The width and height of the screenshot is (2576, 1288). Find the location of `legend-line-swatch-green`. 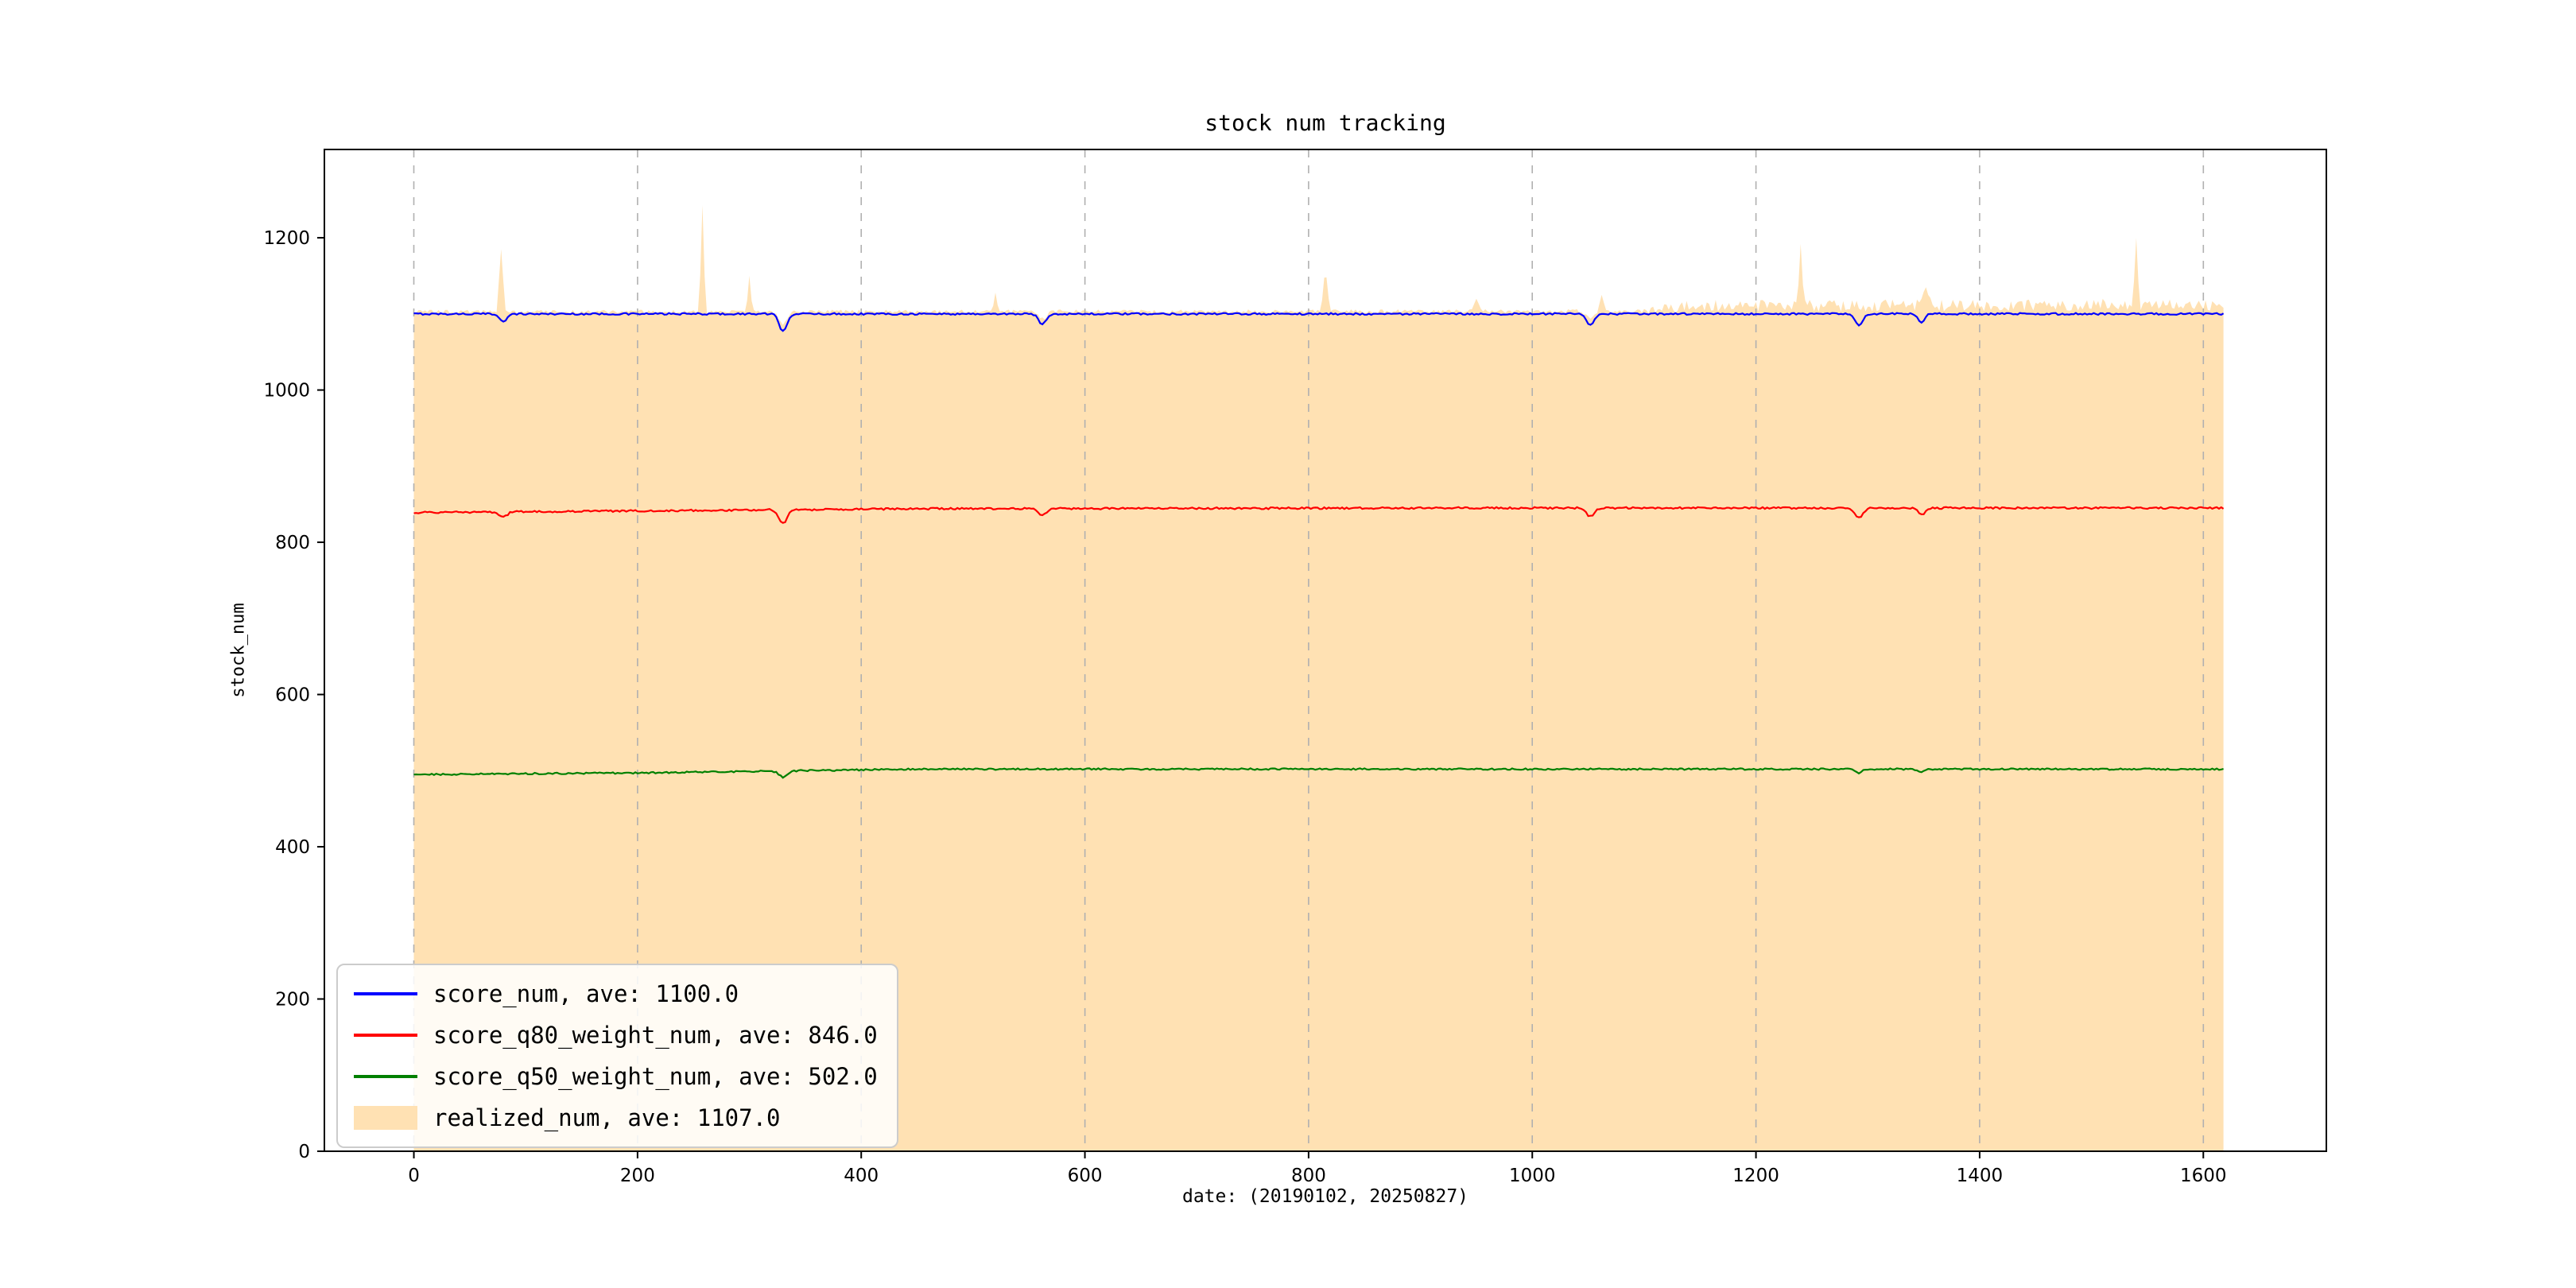

legend-line-swatch-green is located at coordinates (385, 1077).